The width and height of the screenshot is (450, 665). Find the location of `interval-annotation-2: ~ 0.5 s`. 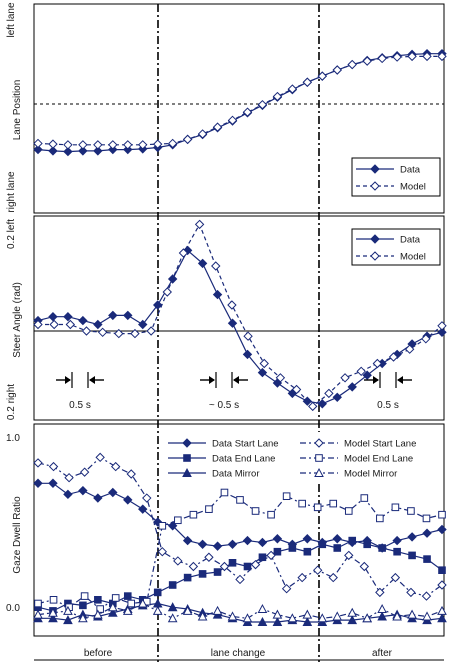

interval-annotation-2: ~ 0.5 s is located at coordinates (224, 391).